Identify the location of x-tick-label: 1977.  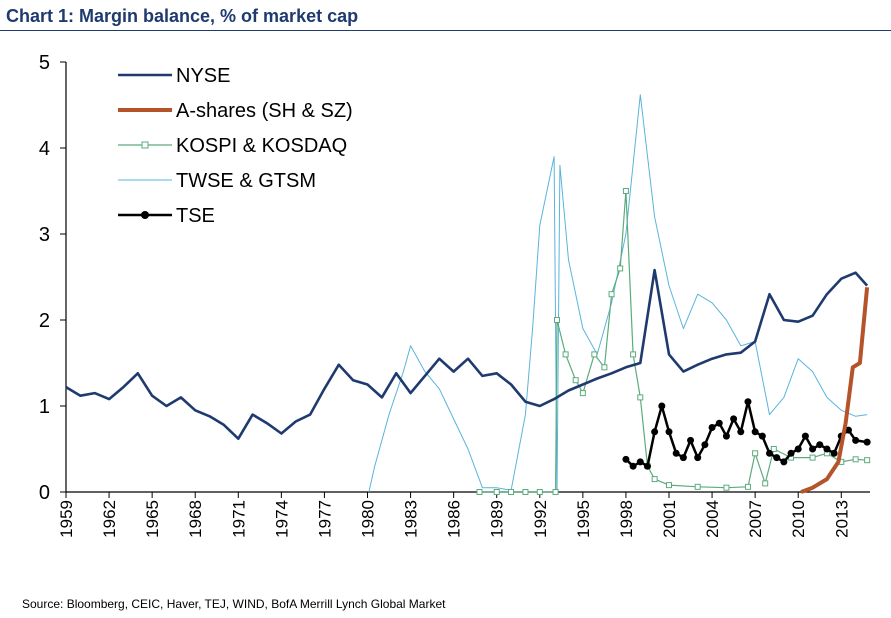
(324, 519).